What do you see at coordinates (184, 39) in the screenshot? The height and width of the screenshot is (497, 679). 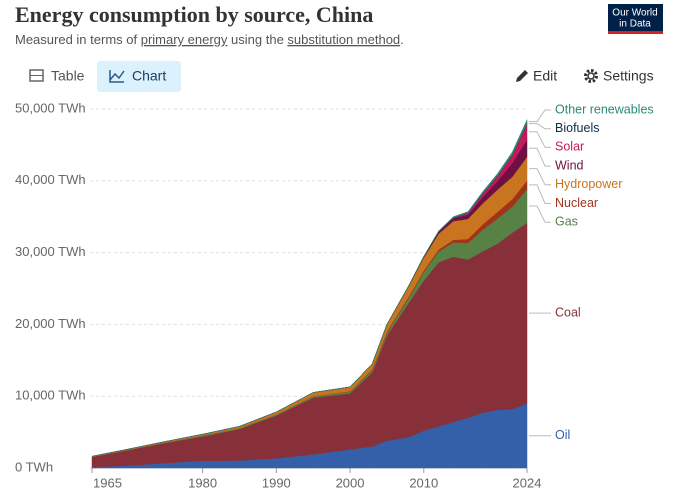 I see `subtitle-link: primary energy` at bounding box center [184, 39].